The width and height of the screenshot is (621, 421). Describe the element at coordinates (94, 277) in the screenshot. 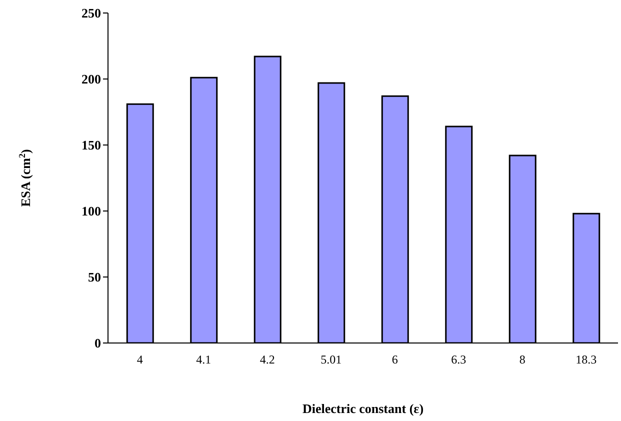

I see `y-tick-label: 50` at that location.